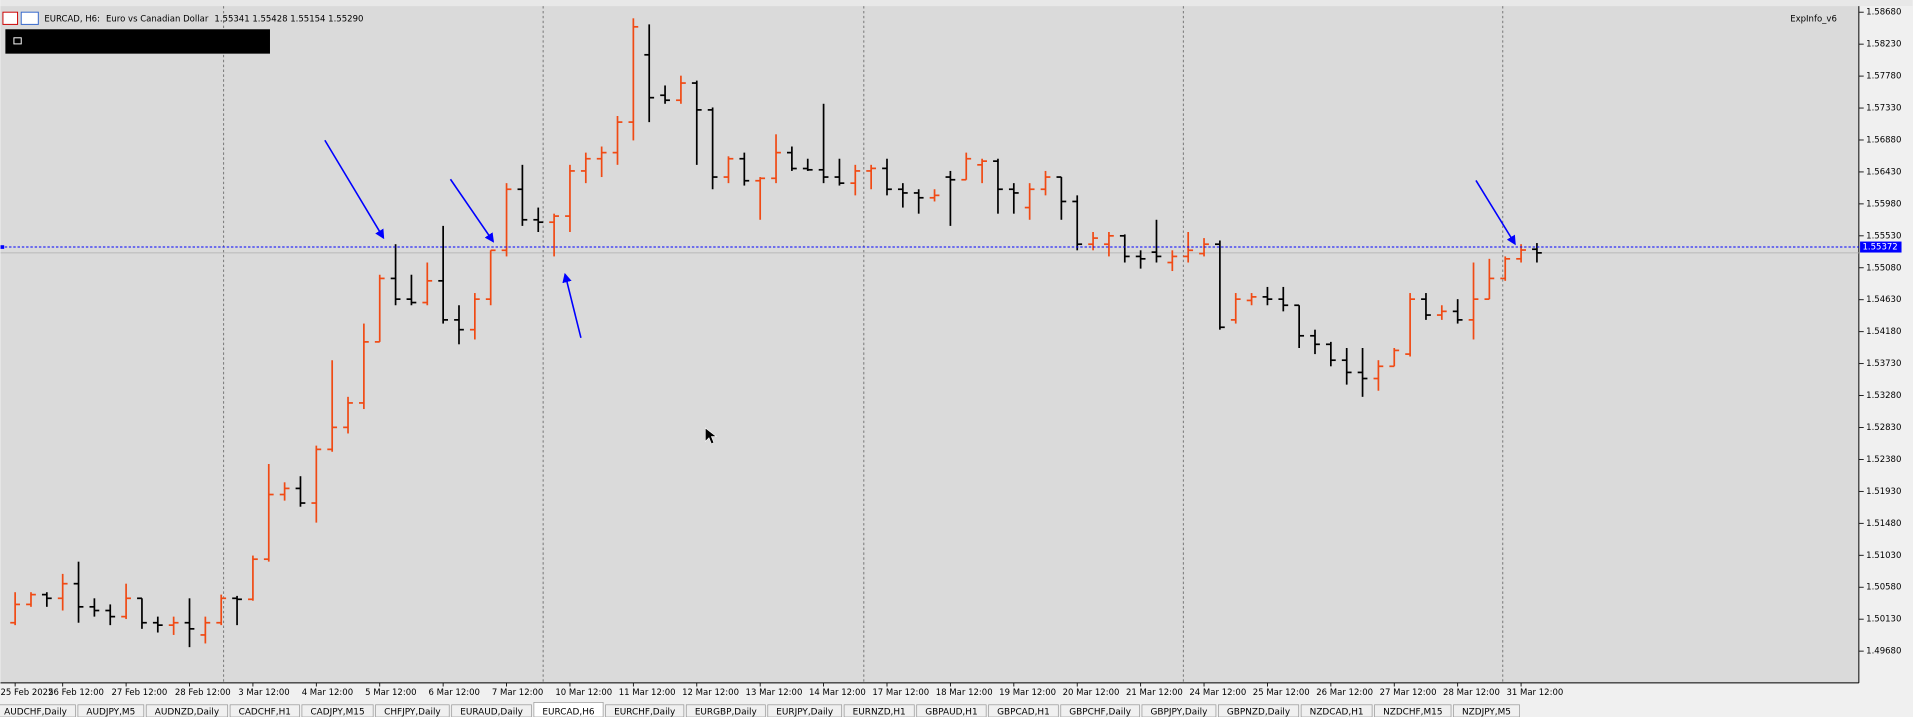  I want to click on tab-label: EURGBP,Daily, so click(726, 712).